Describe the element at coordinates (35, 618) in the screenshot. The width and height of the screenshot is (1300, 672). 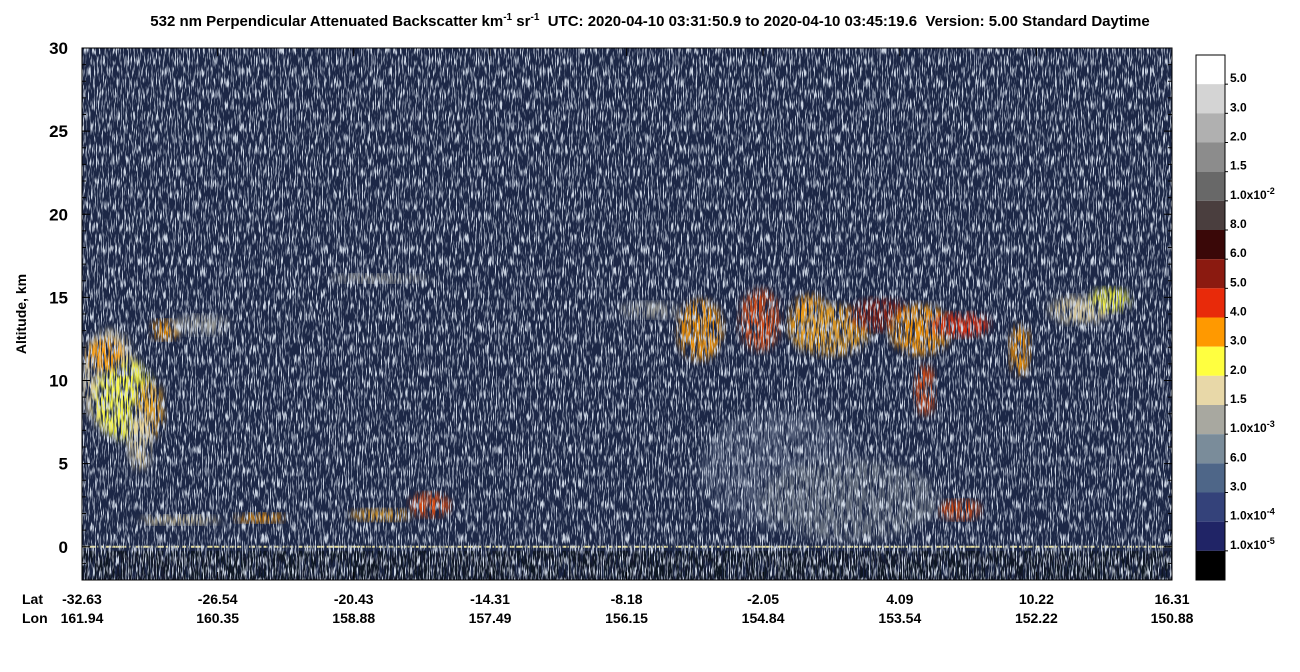
I see `x-row-label: Lon` at that location.